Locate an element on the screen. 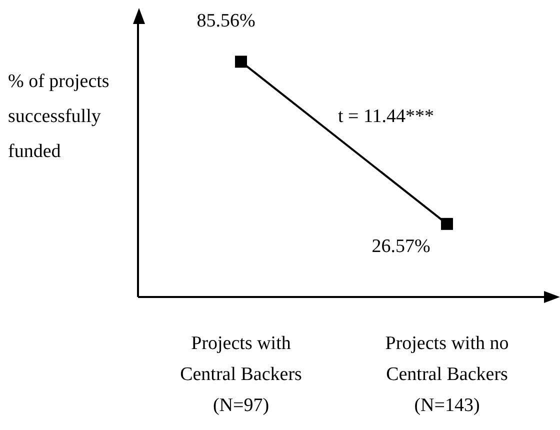  data-label: 85.56% is located at coordinates (226, 21).